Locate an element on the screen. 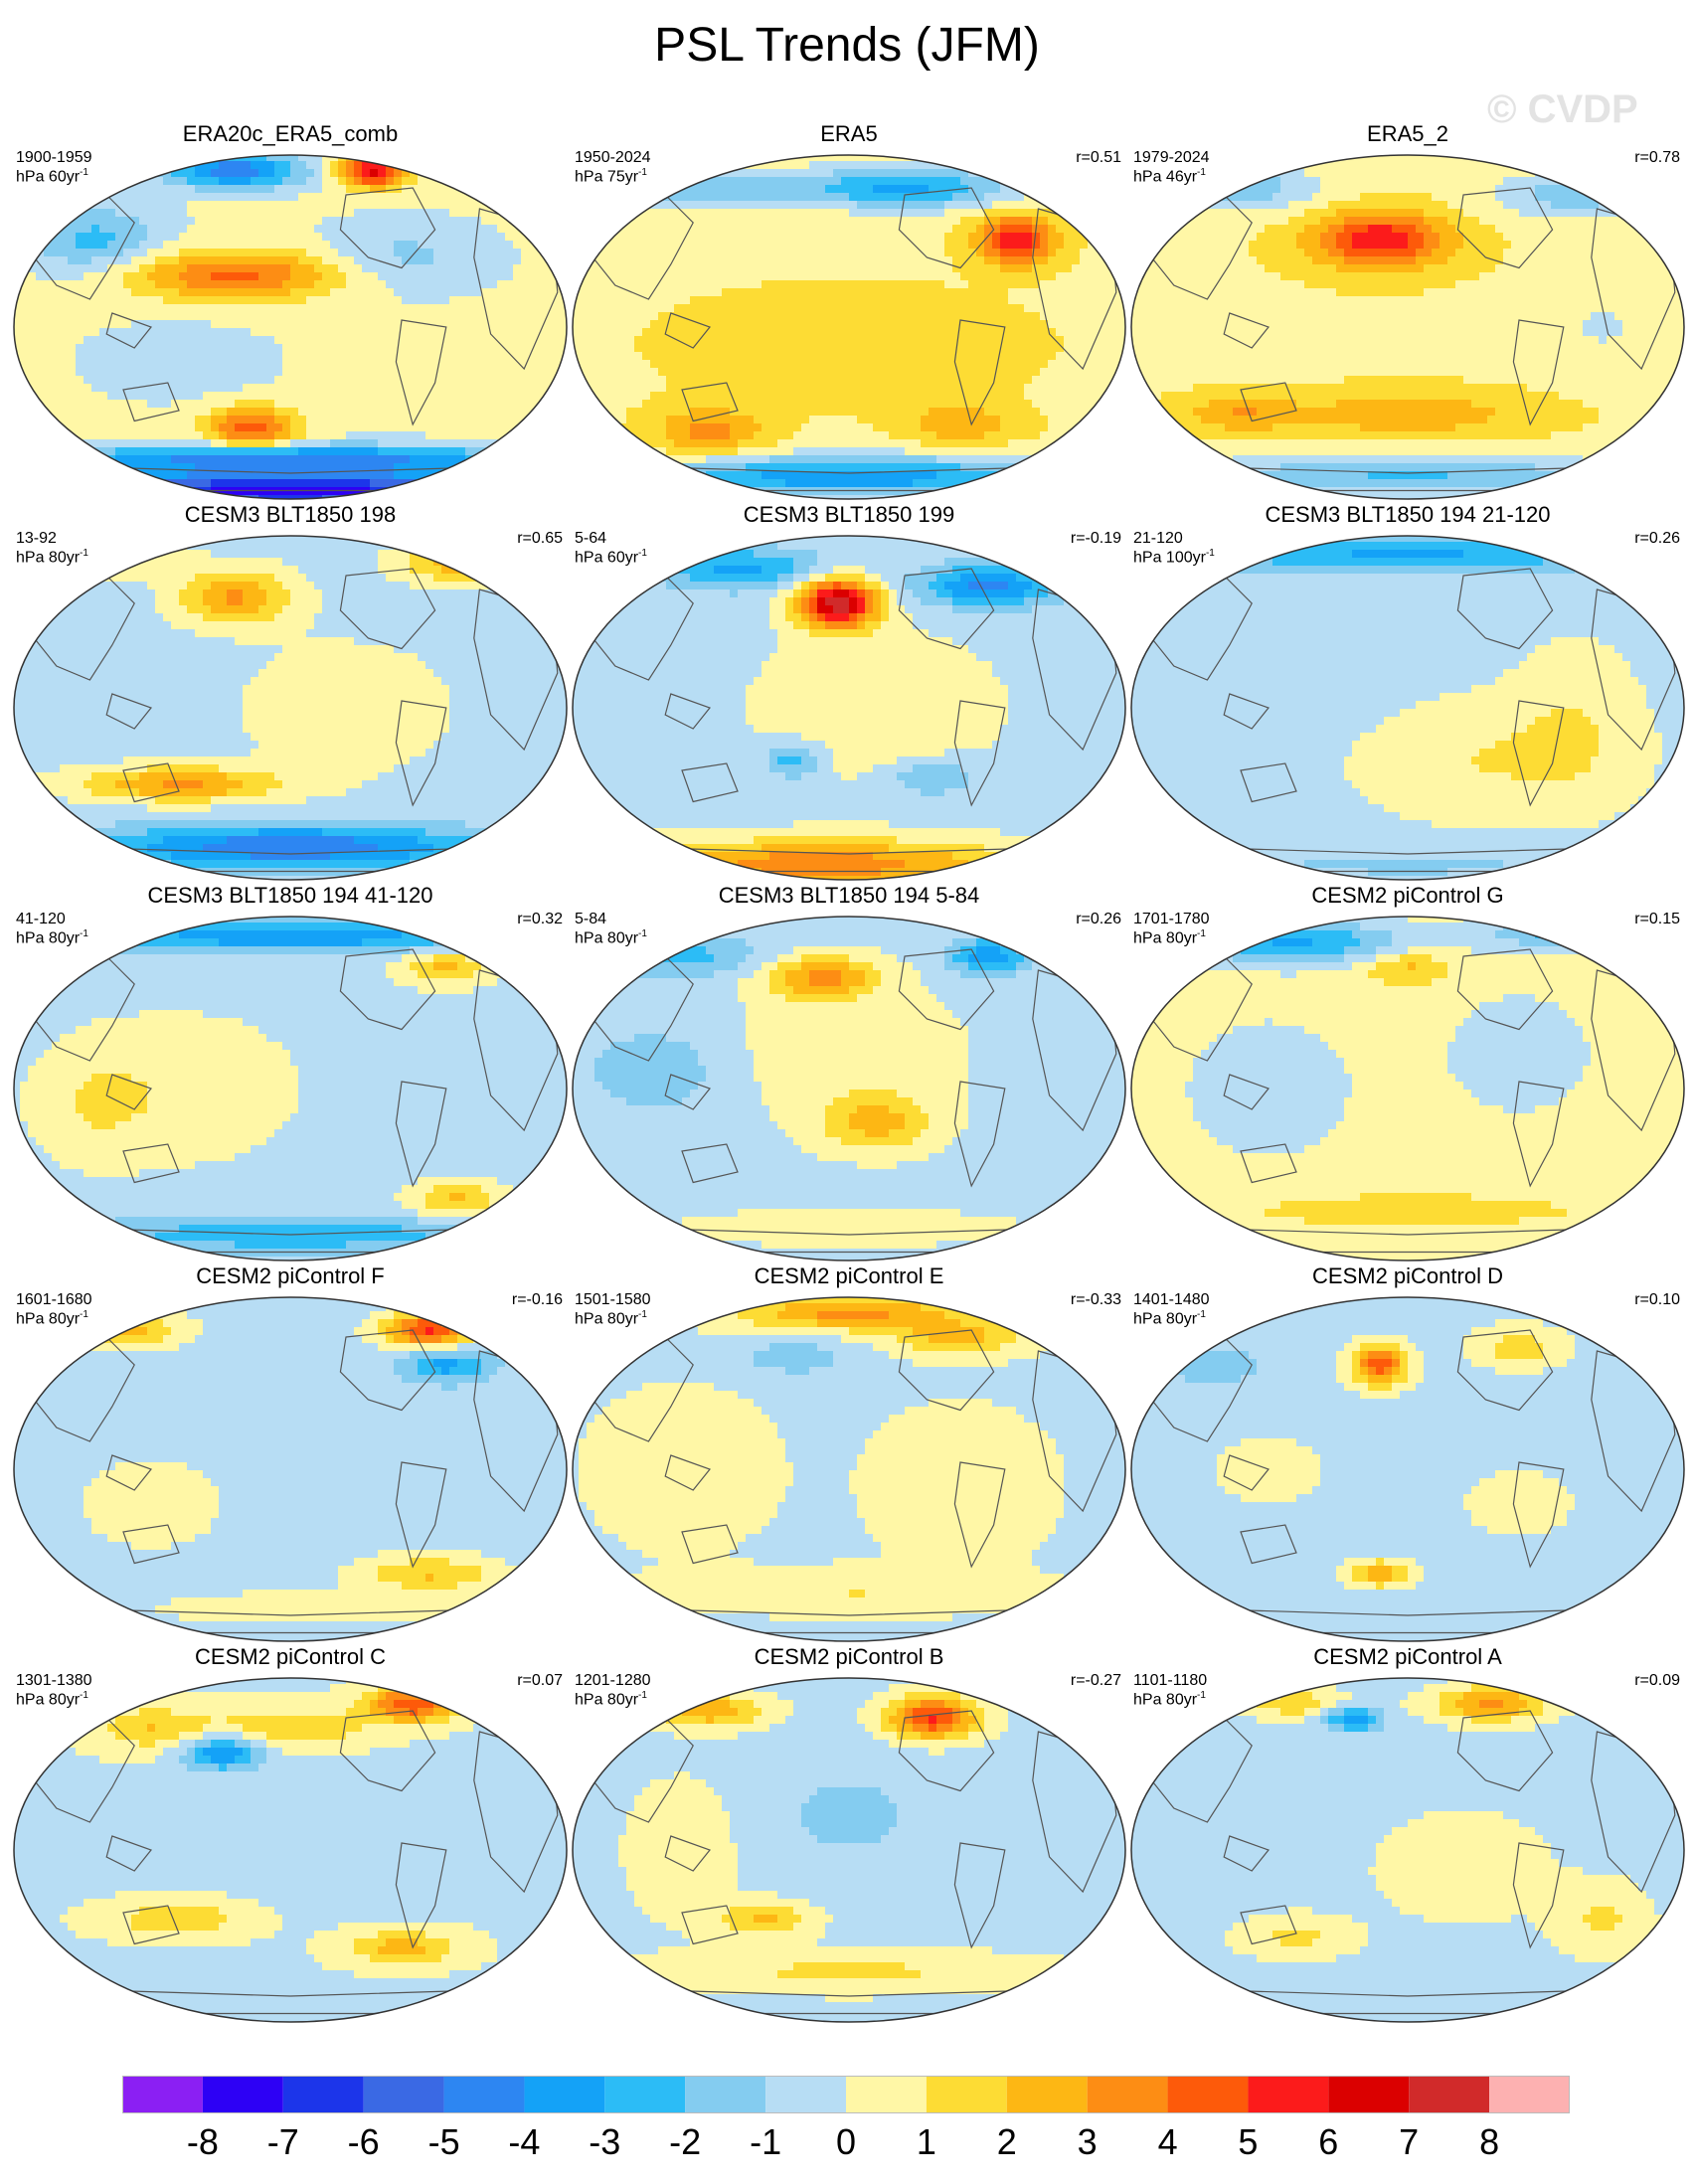 This screenshot has height=2184, width=1694. colorbar-tick-label: 8 is located at coordinates (1489, 2142).